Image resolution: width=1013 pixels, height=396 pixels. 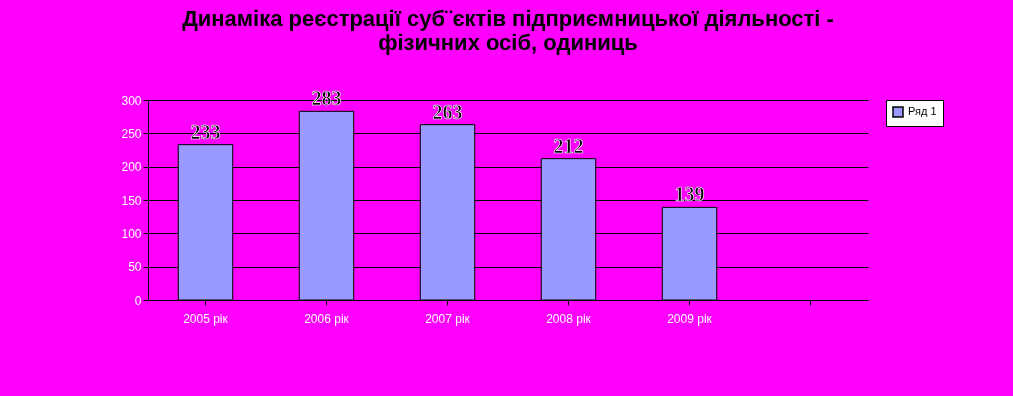 I want to click on x-tick-label: 2009 рік, so click(x=690, y=318).